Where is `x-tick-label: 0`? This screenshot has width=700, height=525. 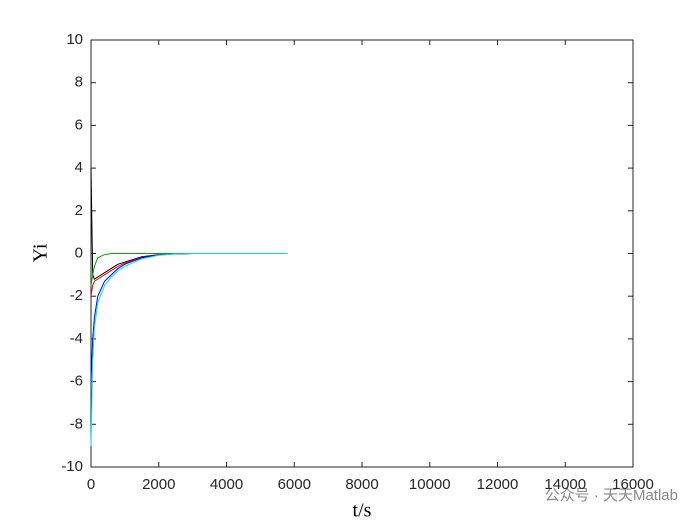
x-tick-label: 0 is located at coordinates (91, 484).